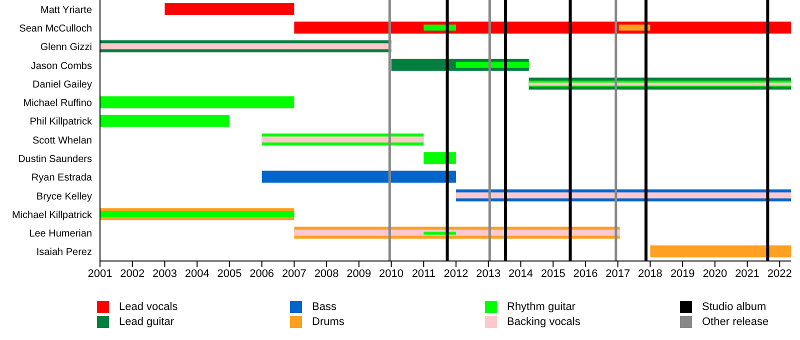  I want to click on x-tick-label: 2002, so click(132, 274).